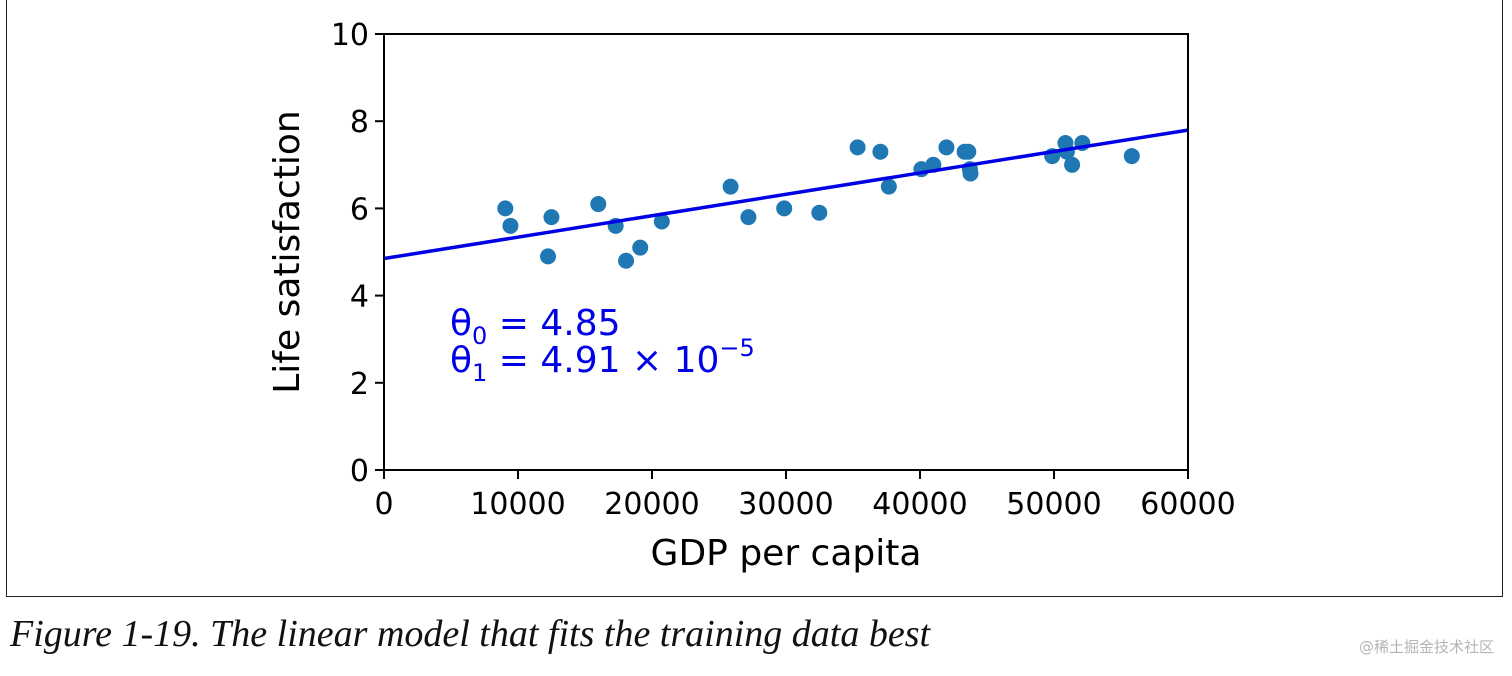 The height and width of the screenshot is (676, 1512). I want to click on theta1-annotation: θ1 = 4.91 × 10−5, so click(602, 360).